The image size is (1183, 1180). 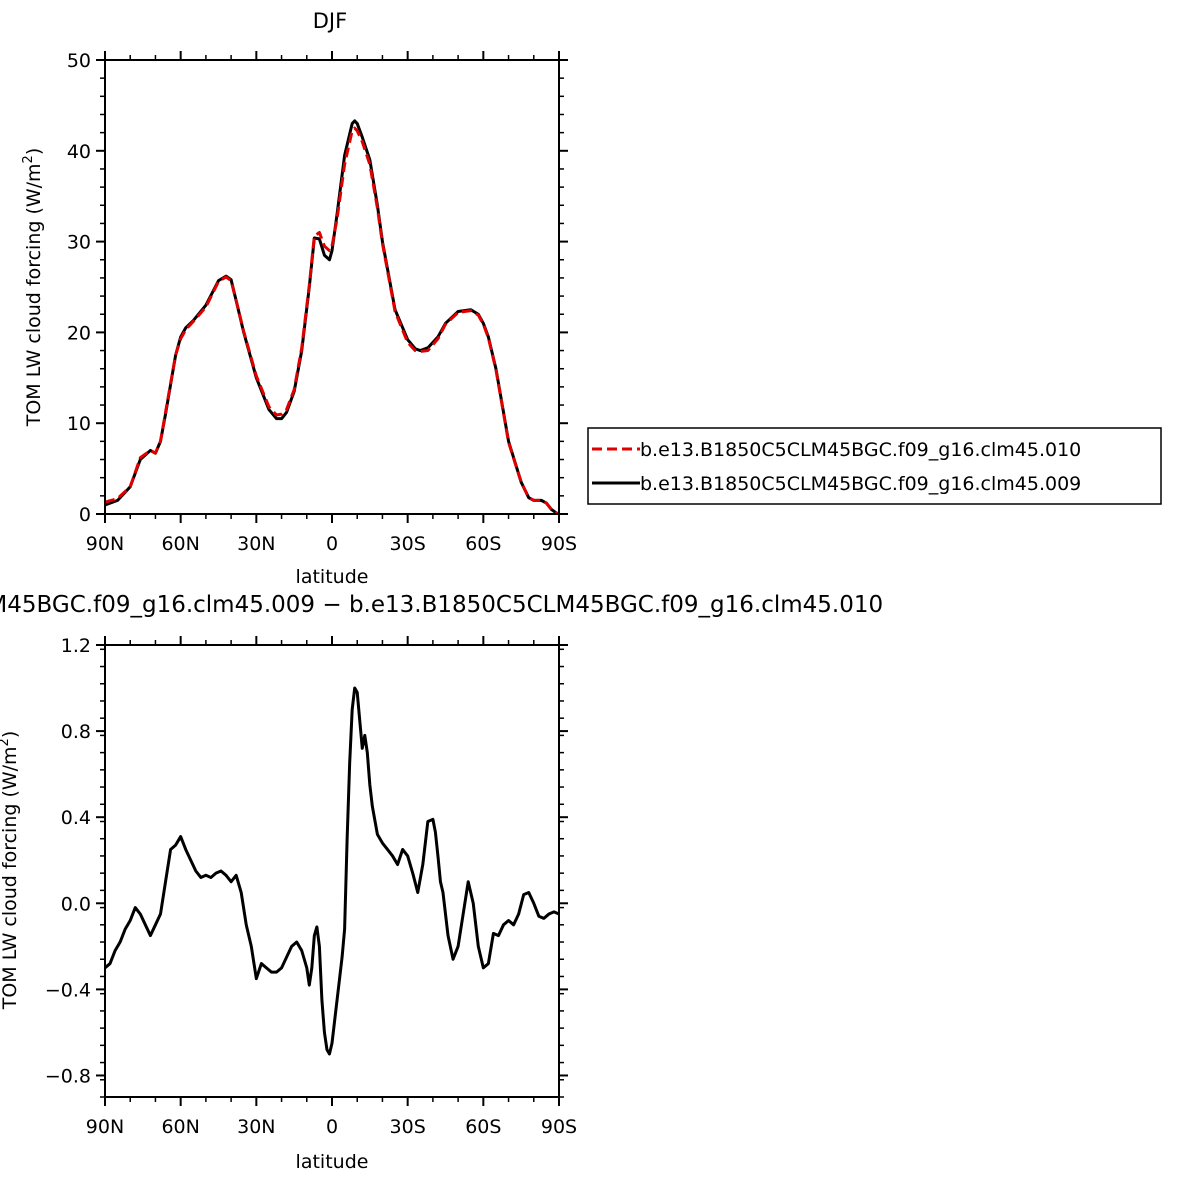 I want to click on bottom-y-tick-label: 0.0, so click(x=76, y=904).